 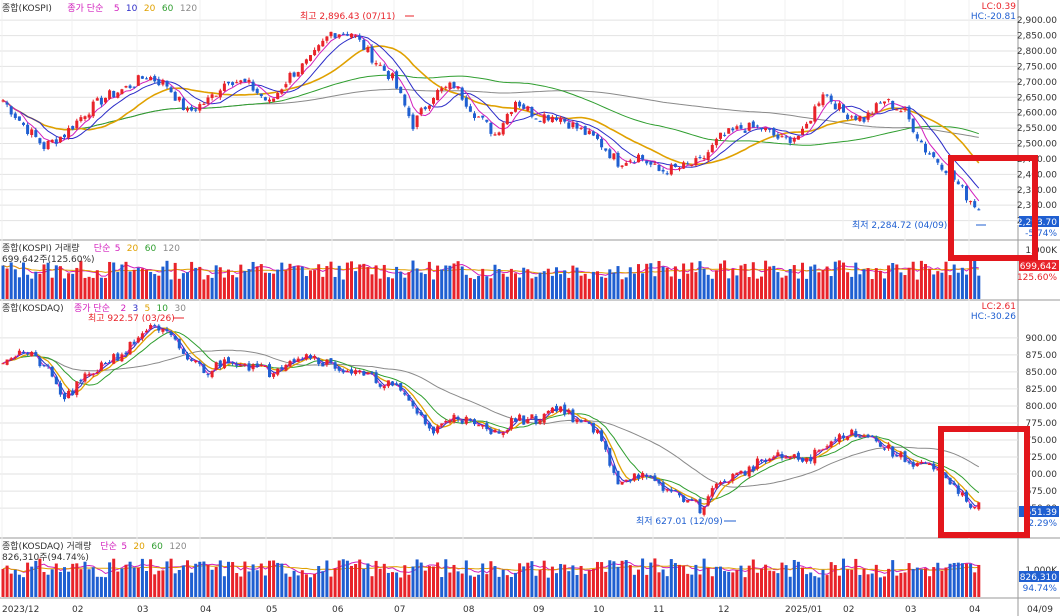 I want to click on x-tick-label: 03, so click(x=910, y=610).